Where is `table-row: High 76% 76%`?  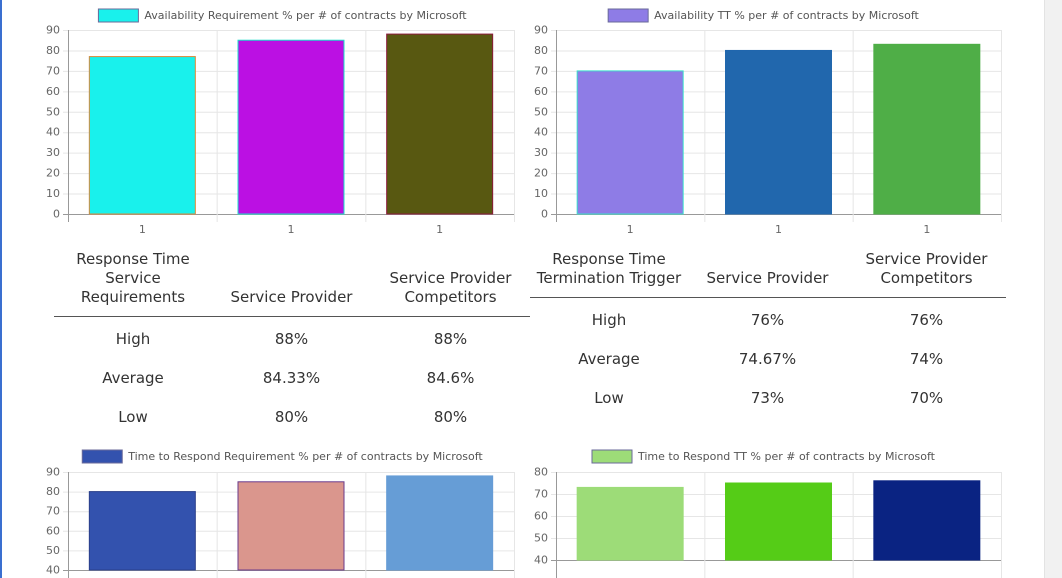 table-row: High 76% 76% is located at coordinates (768, 319).